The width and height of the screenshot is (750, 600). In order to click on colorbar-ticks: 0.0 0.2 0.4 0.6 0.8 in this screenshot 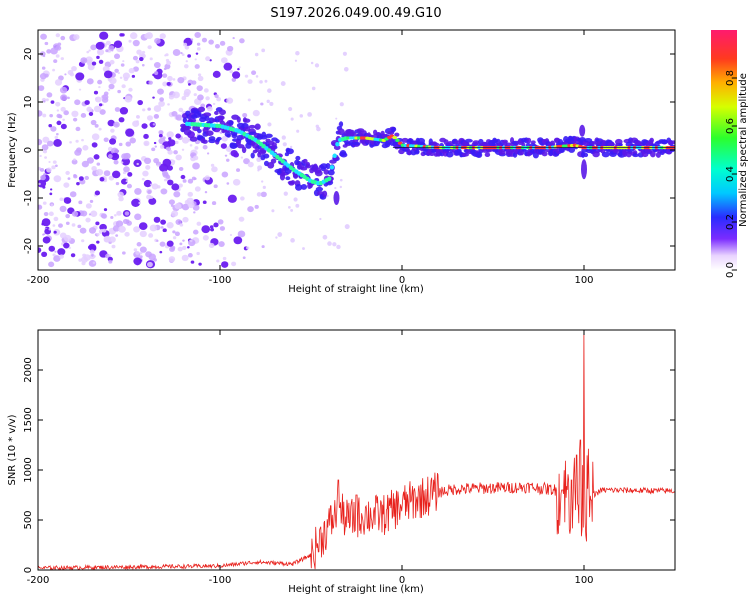, I will do `click(731, 174)`.